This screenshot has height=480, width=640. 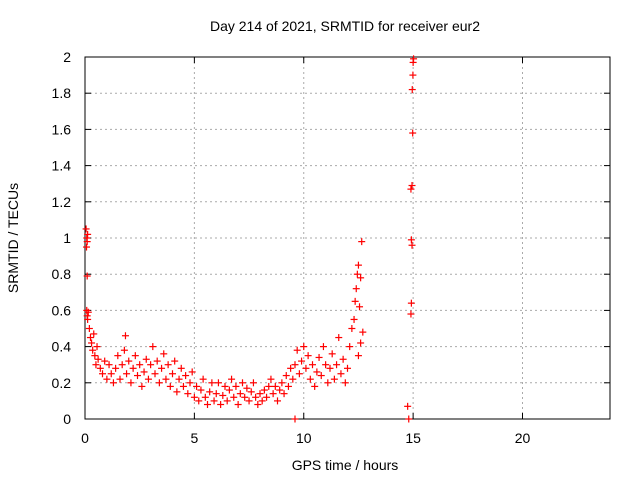 I want to click on y-tick-label: 1.4, so click(x=62, y=166).